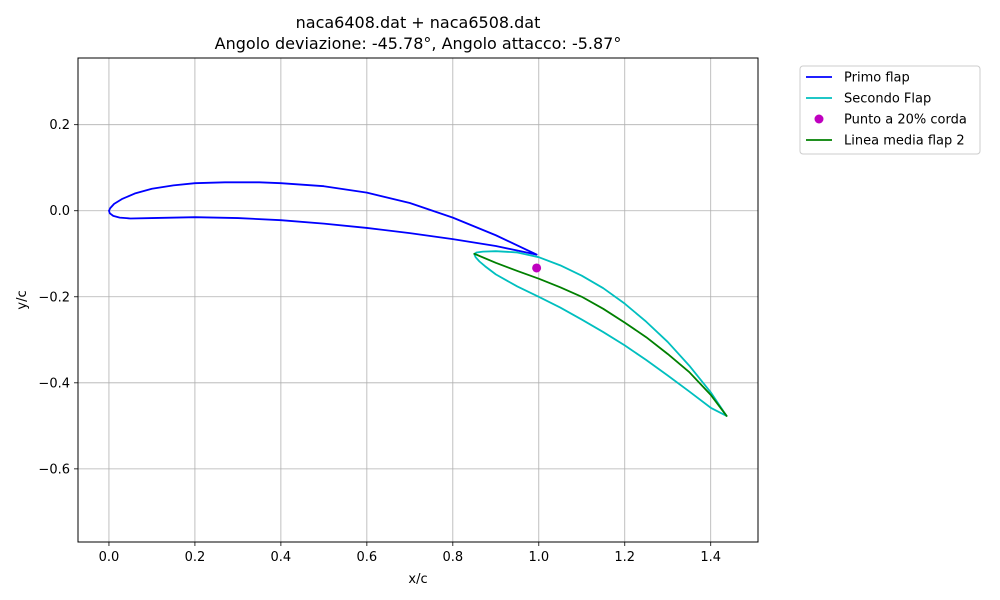 Image resolution: width=1000 pixels, height=600 pixels. What do you see at coordinates (452, 557) in the screenshot?
I see `x-tick-label: 0.8` at bounding box center [452, 557].